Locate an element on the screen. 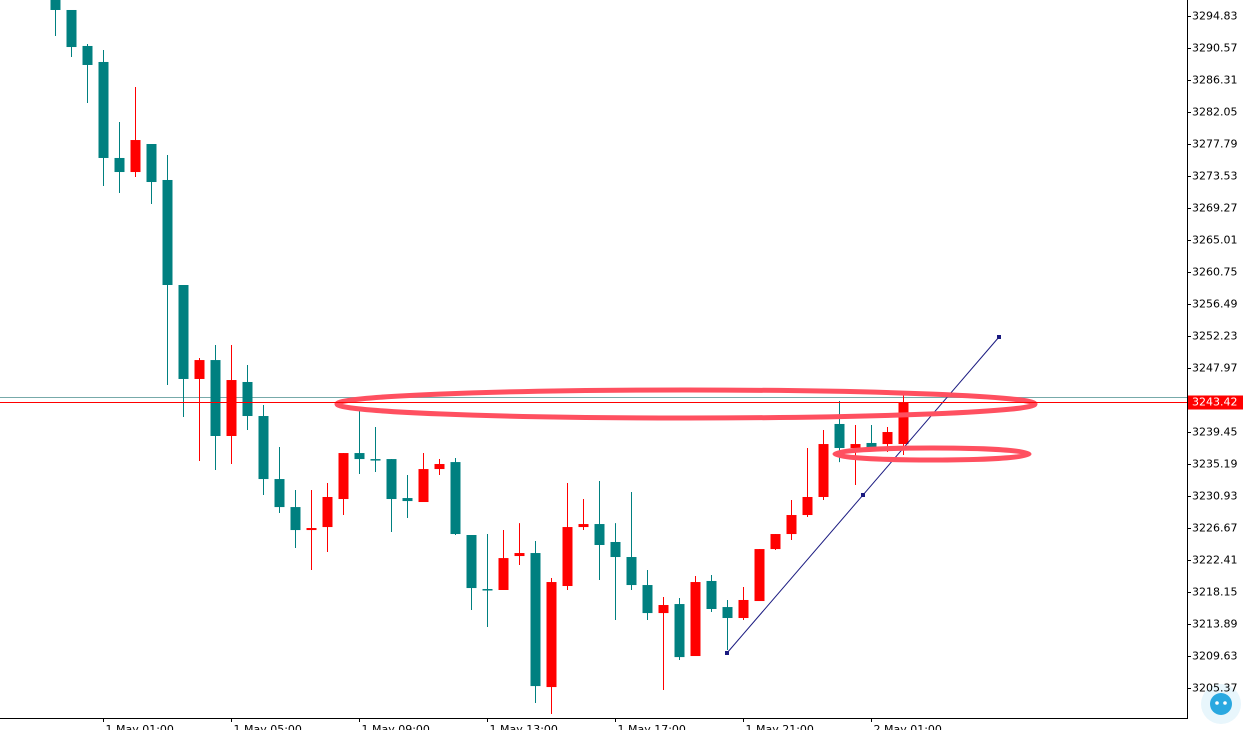  x-tick-label: 2 May 01:00 is located at coordinates (908, 726).